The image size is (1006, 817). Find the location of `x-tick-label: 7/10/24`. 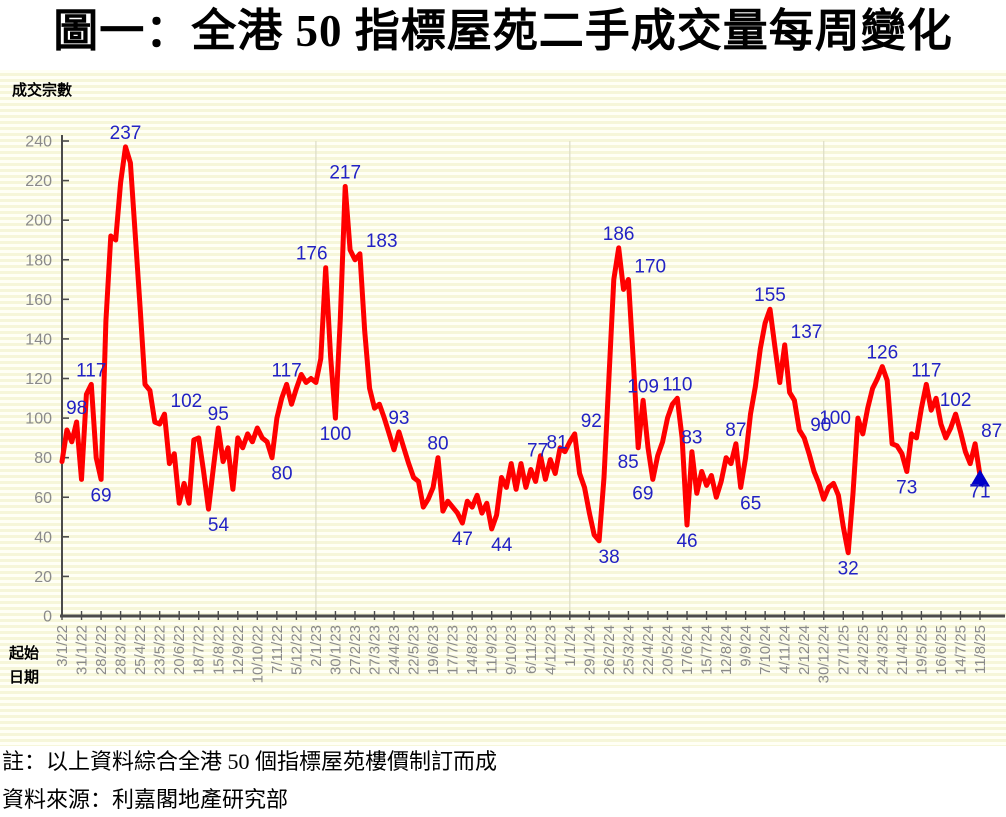

x-tick-label: 7/10/24 is located at coordinates (765, 650).